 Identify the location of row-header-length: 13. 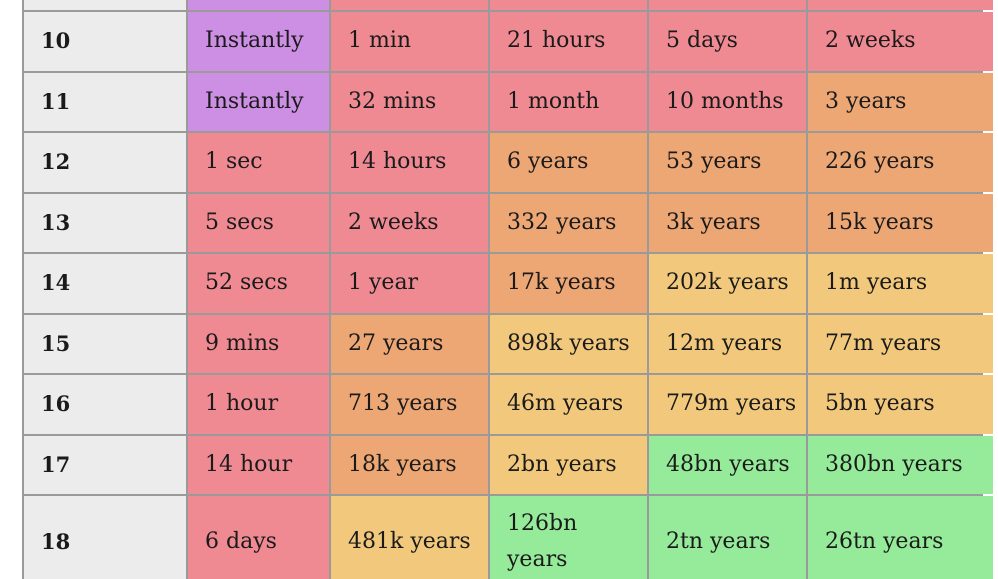
(105, 222).